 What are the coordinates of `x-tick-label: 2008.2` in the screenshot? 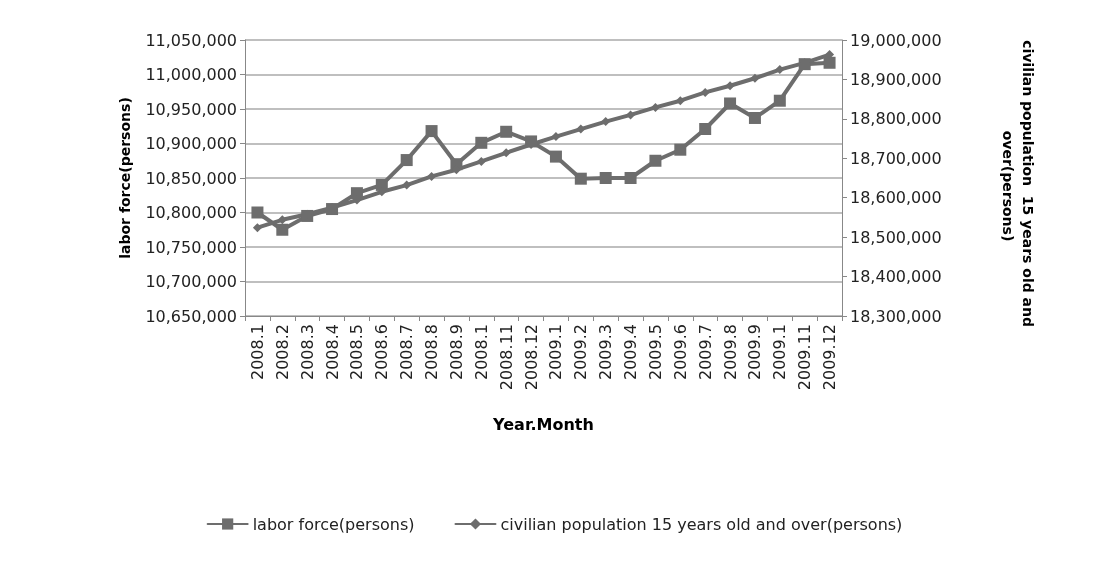 It's located at (282, 352).